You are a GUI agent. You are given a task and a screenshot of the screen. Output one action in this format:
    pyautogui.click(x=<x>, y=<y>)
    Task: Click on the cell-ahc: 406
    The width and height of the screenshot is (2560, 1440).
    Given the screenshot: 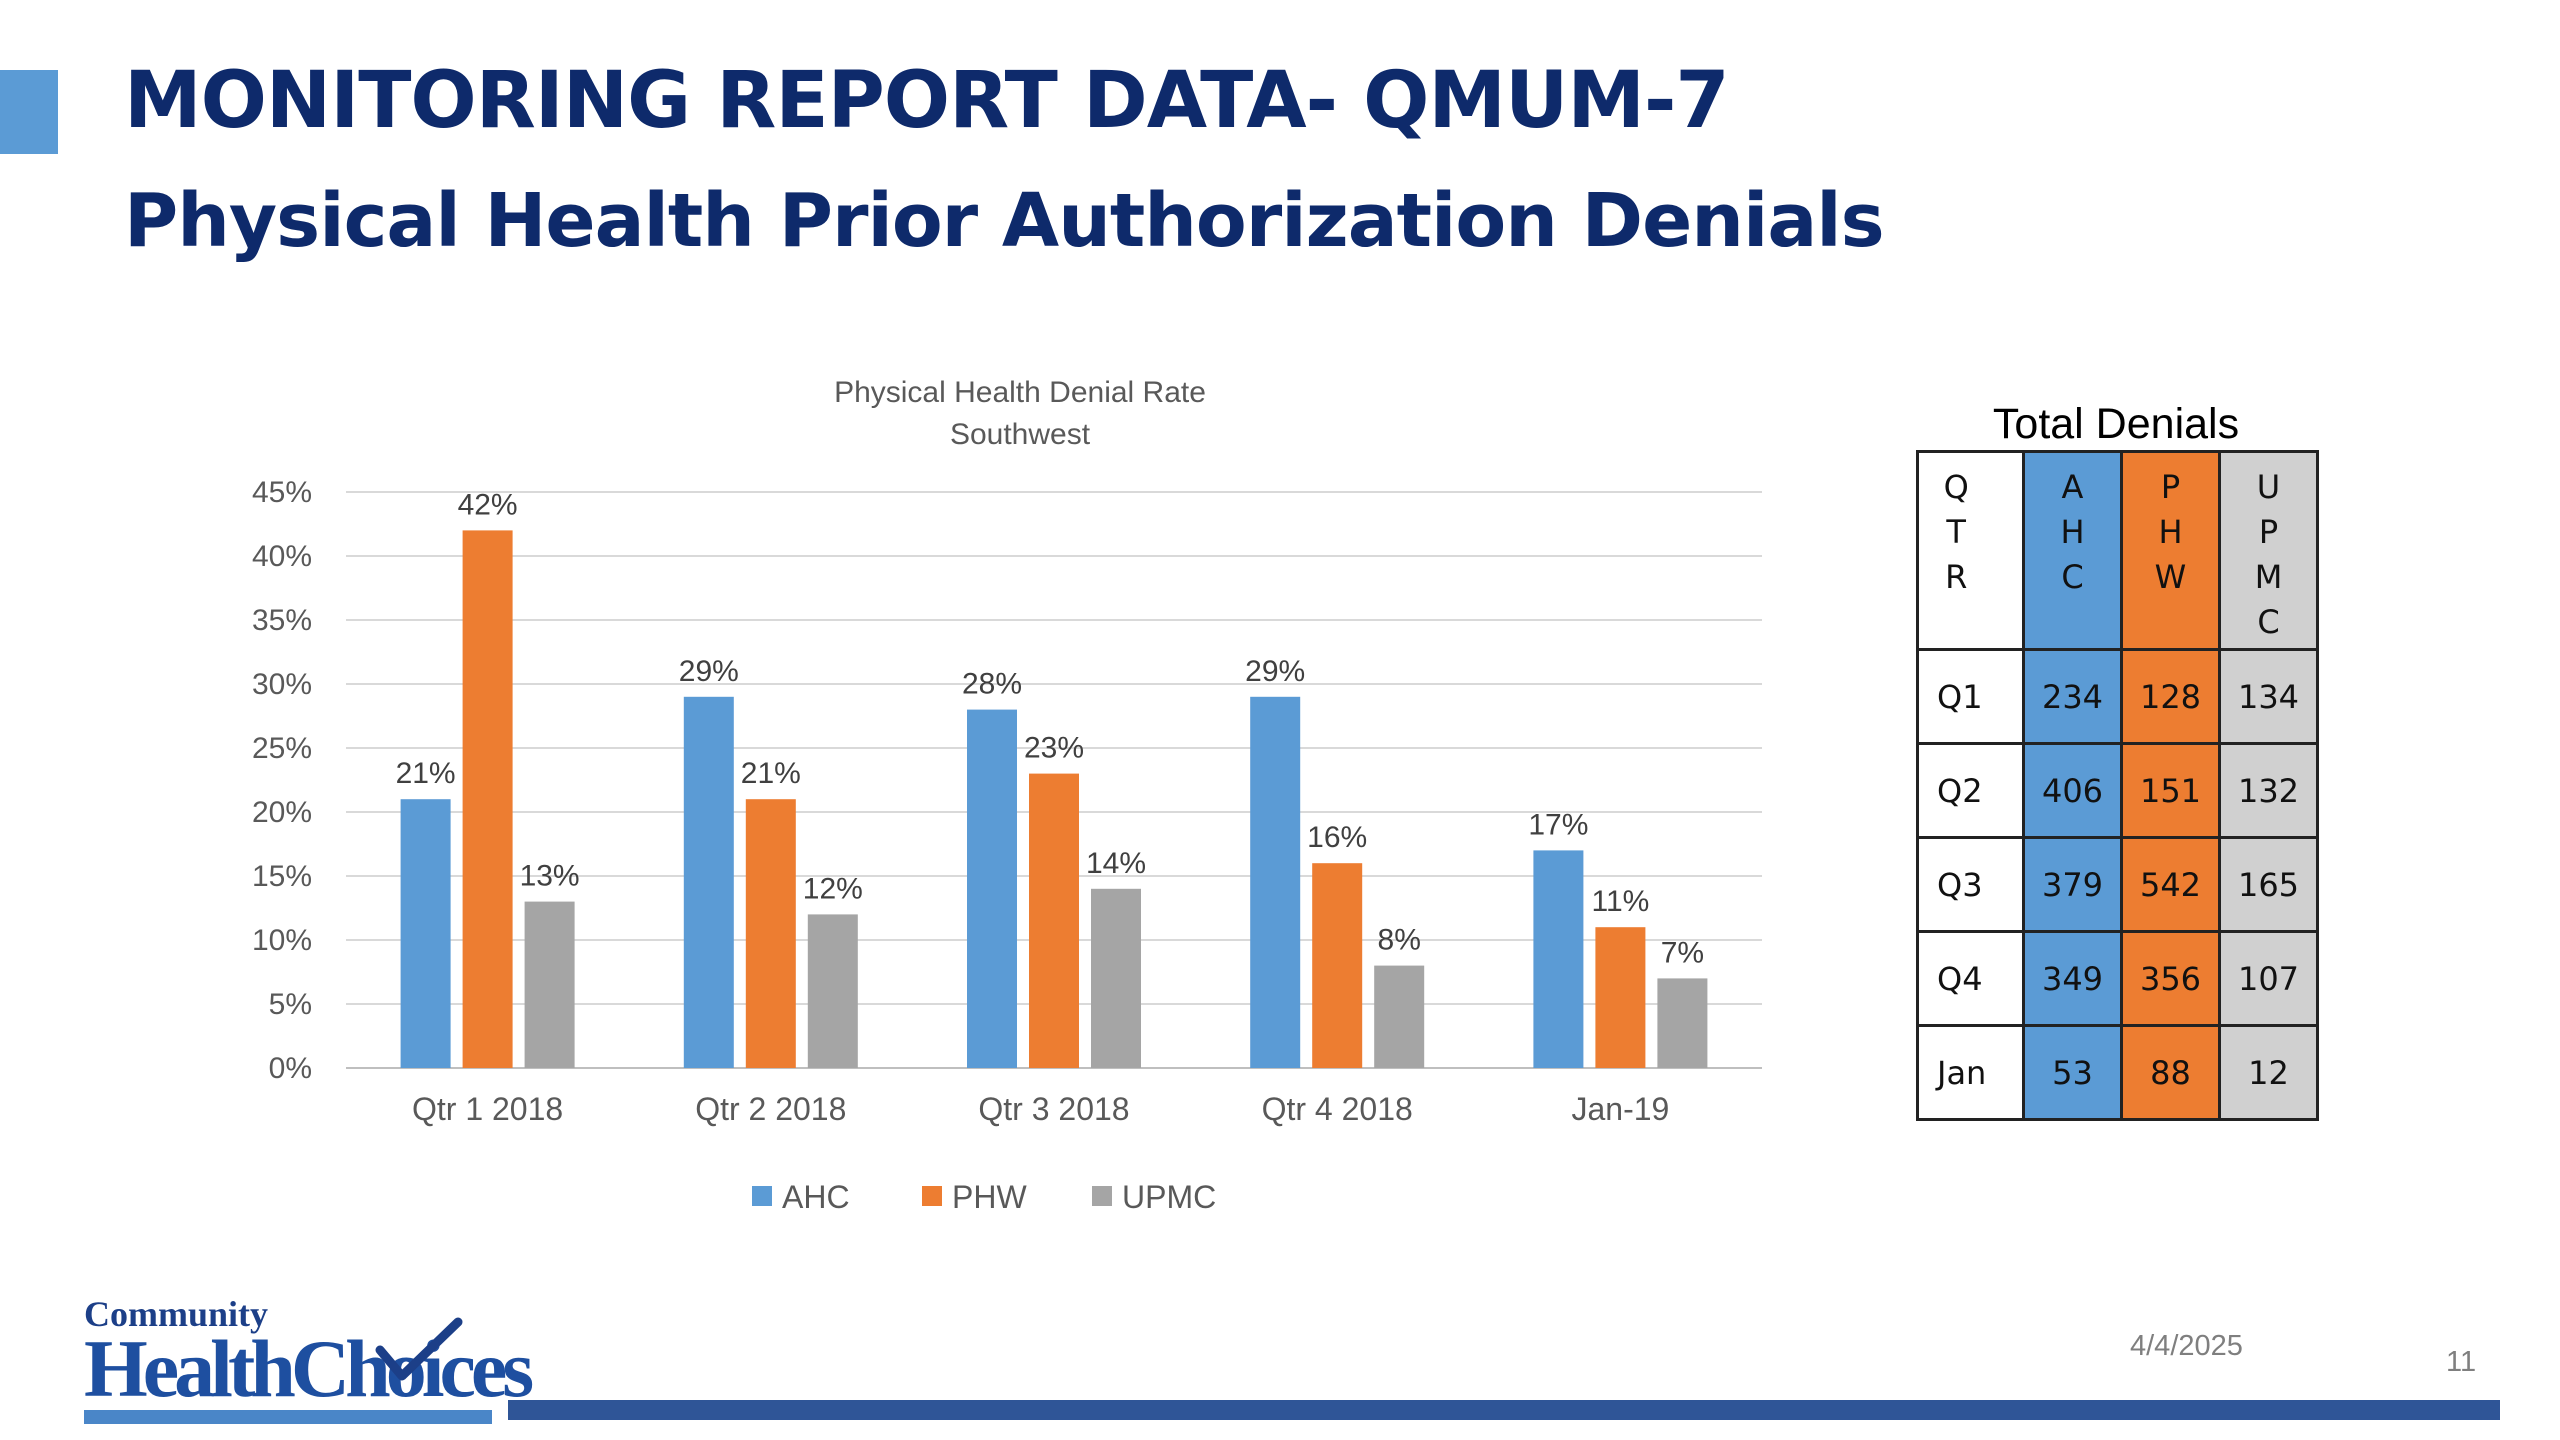 What is the action you would take?
    pyautogui.click(x=2072, y=790)
    